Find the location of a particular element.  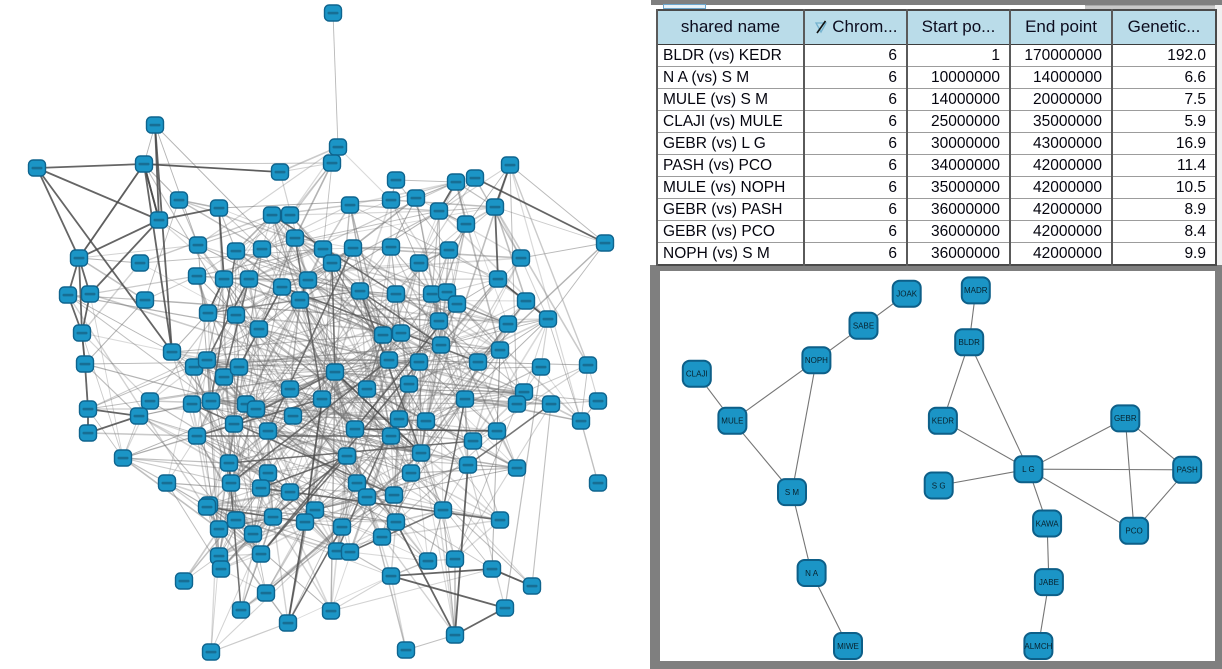

svg-text: CLAJI is located at coordinates (697, 374).